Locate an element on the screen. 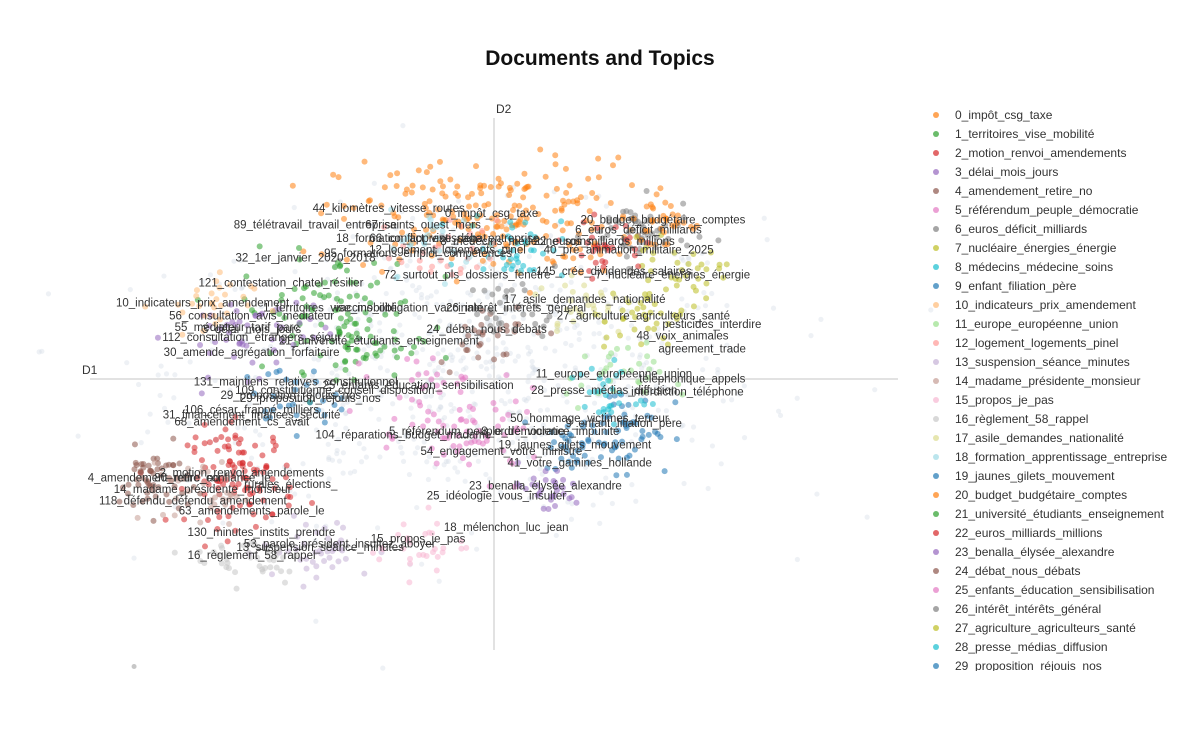  legend-item: 12_logement_logements_pinel is located at coordinates (1060, 342).